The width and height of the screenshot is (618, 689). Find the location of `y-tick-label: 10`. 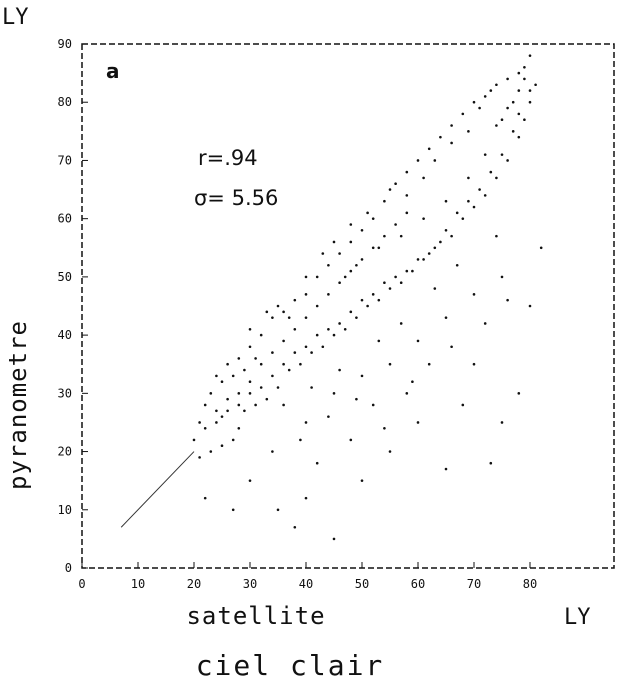

y-tick-label: 10 is located at coordinates (65, 510).